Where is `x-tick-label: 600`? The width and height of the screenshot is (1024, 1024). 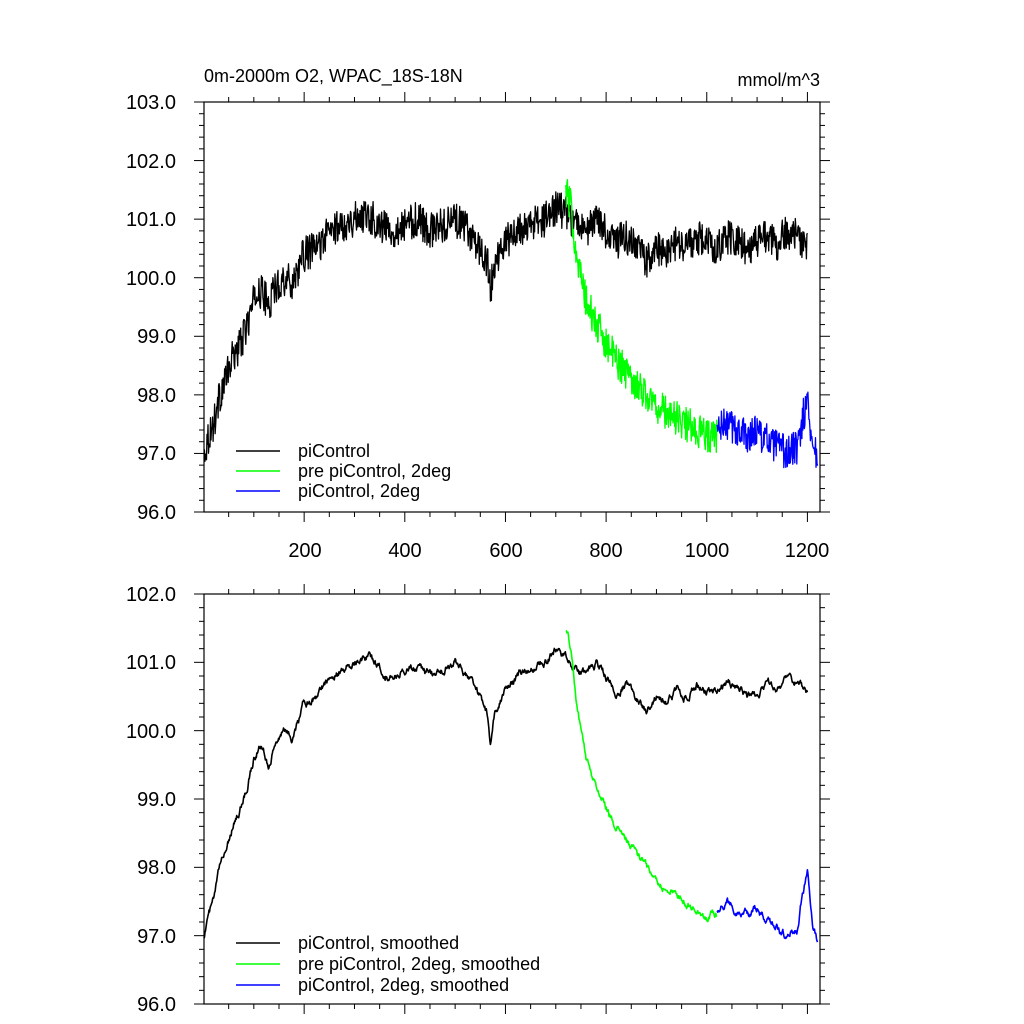 x-tick-label: 600 is located at coordinates (505, 551).